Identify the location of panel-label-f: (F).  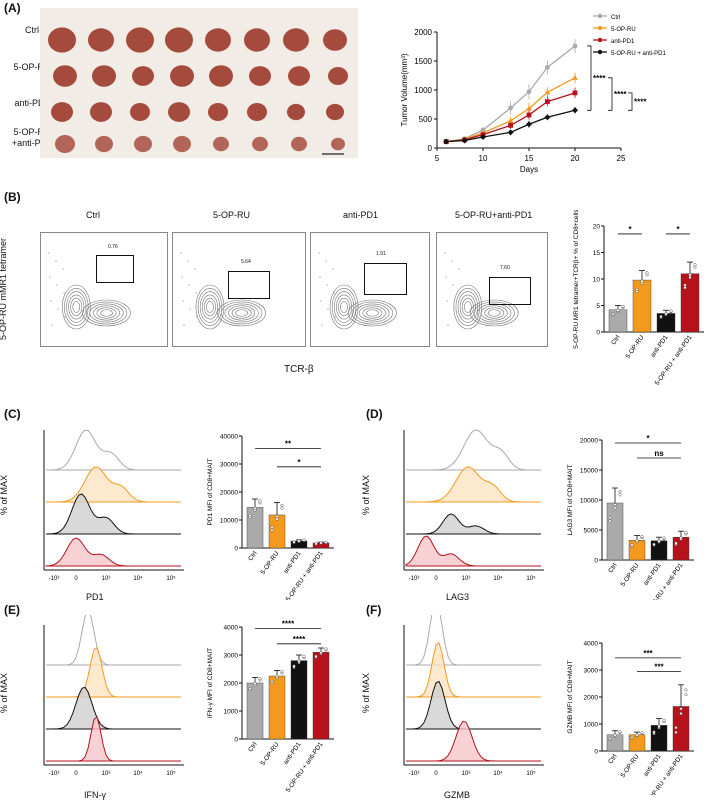
(374, 610).